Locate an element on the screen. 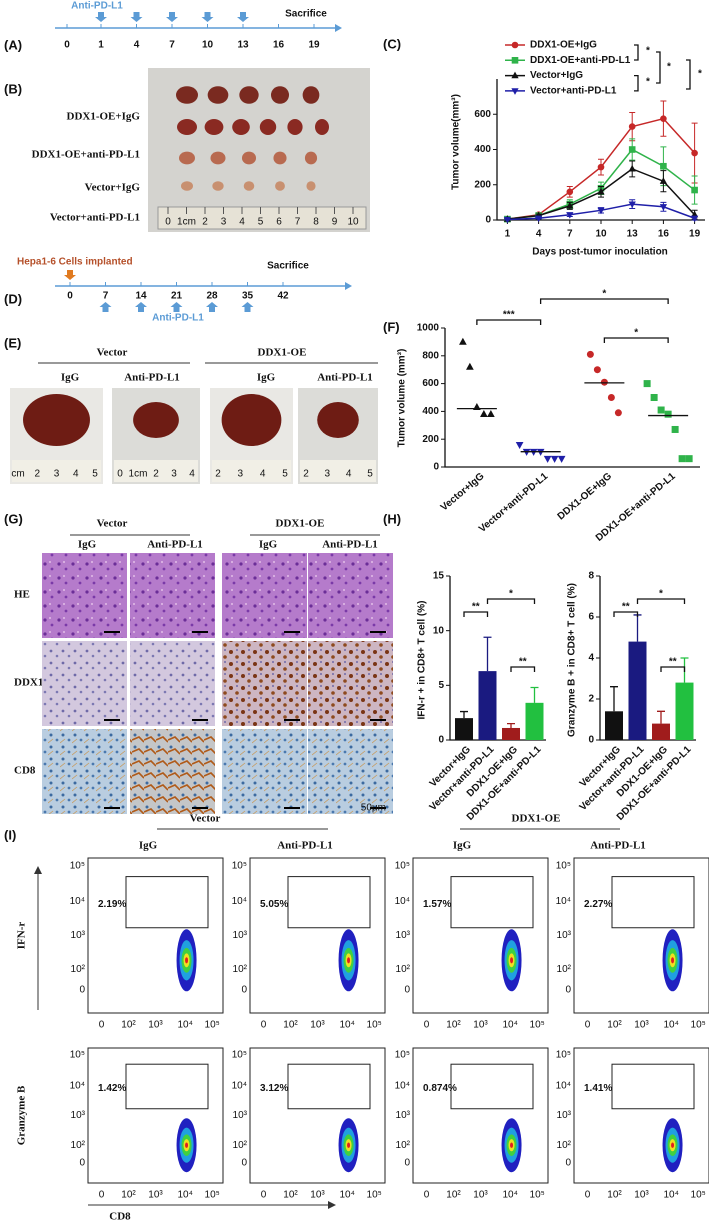 The height and width of the screenshot is (1225, 709). y-tick-label: 4 is located at coordinates (591, 658).